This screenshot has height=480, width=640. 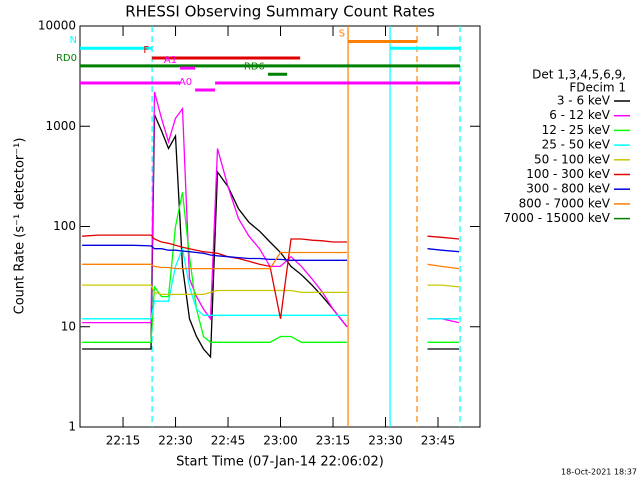 I want to click on x-tick-label: 23:30, so click(x=385, y=441).